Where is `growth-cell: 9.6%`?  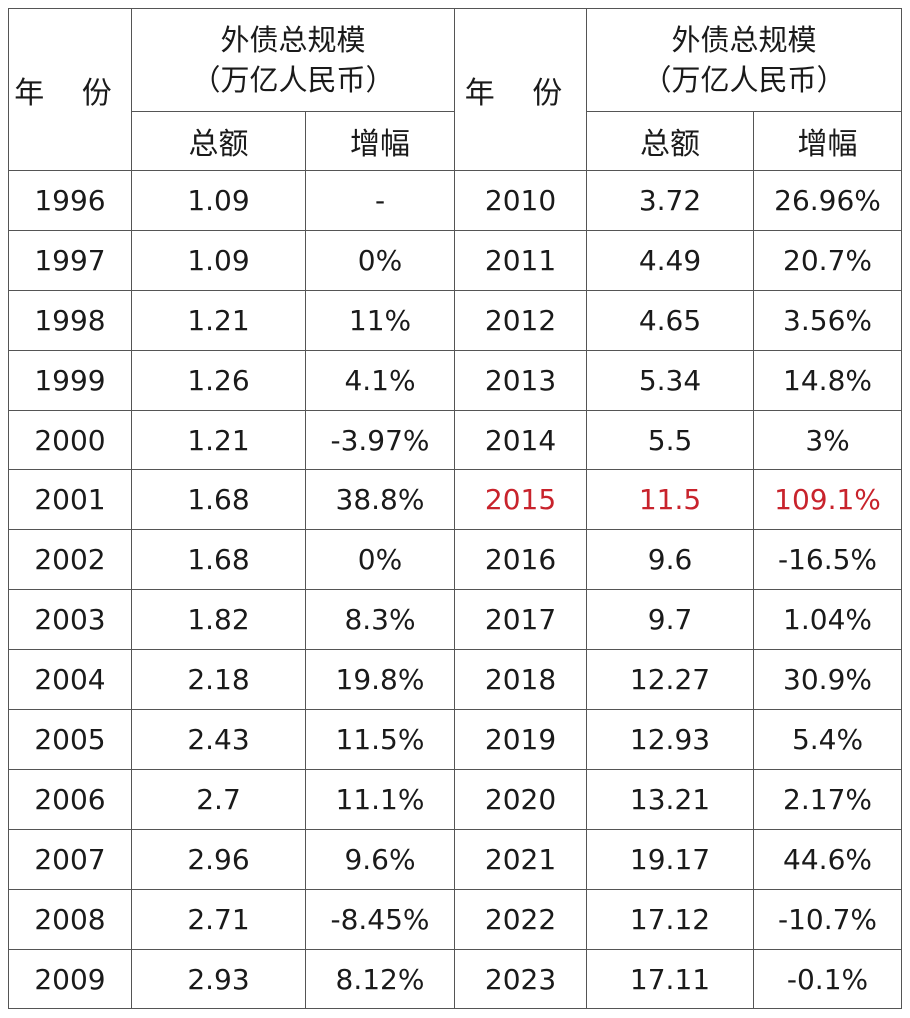
growth-cell: 9.6% is located at coordinates (380, 859).